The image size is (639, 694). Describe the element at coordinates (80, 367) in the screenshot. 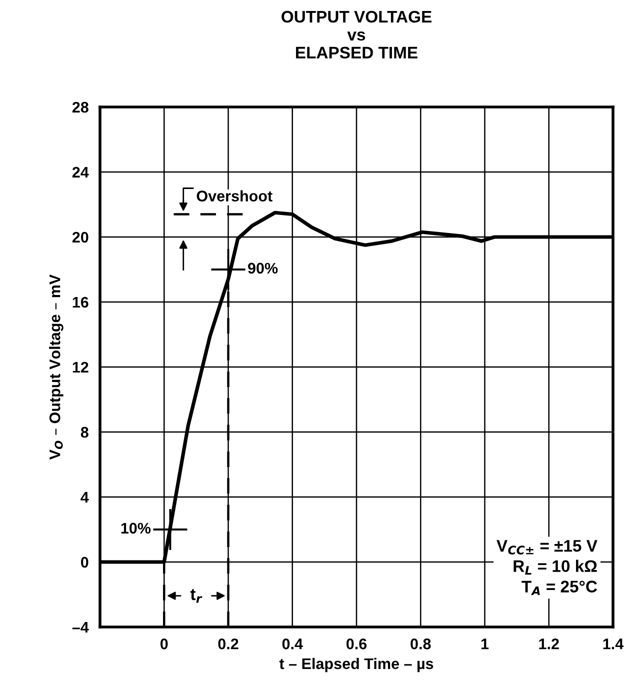

I see `y-tick-label: 12` at that location.